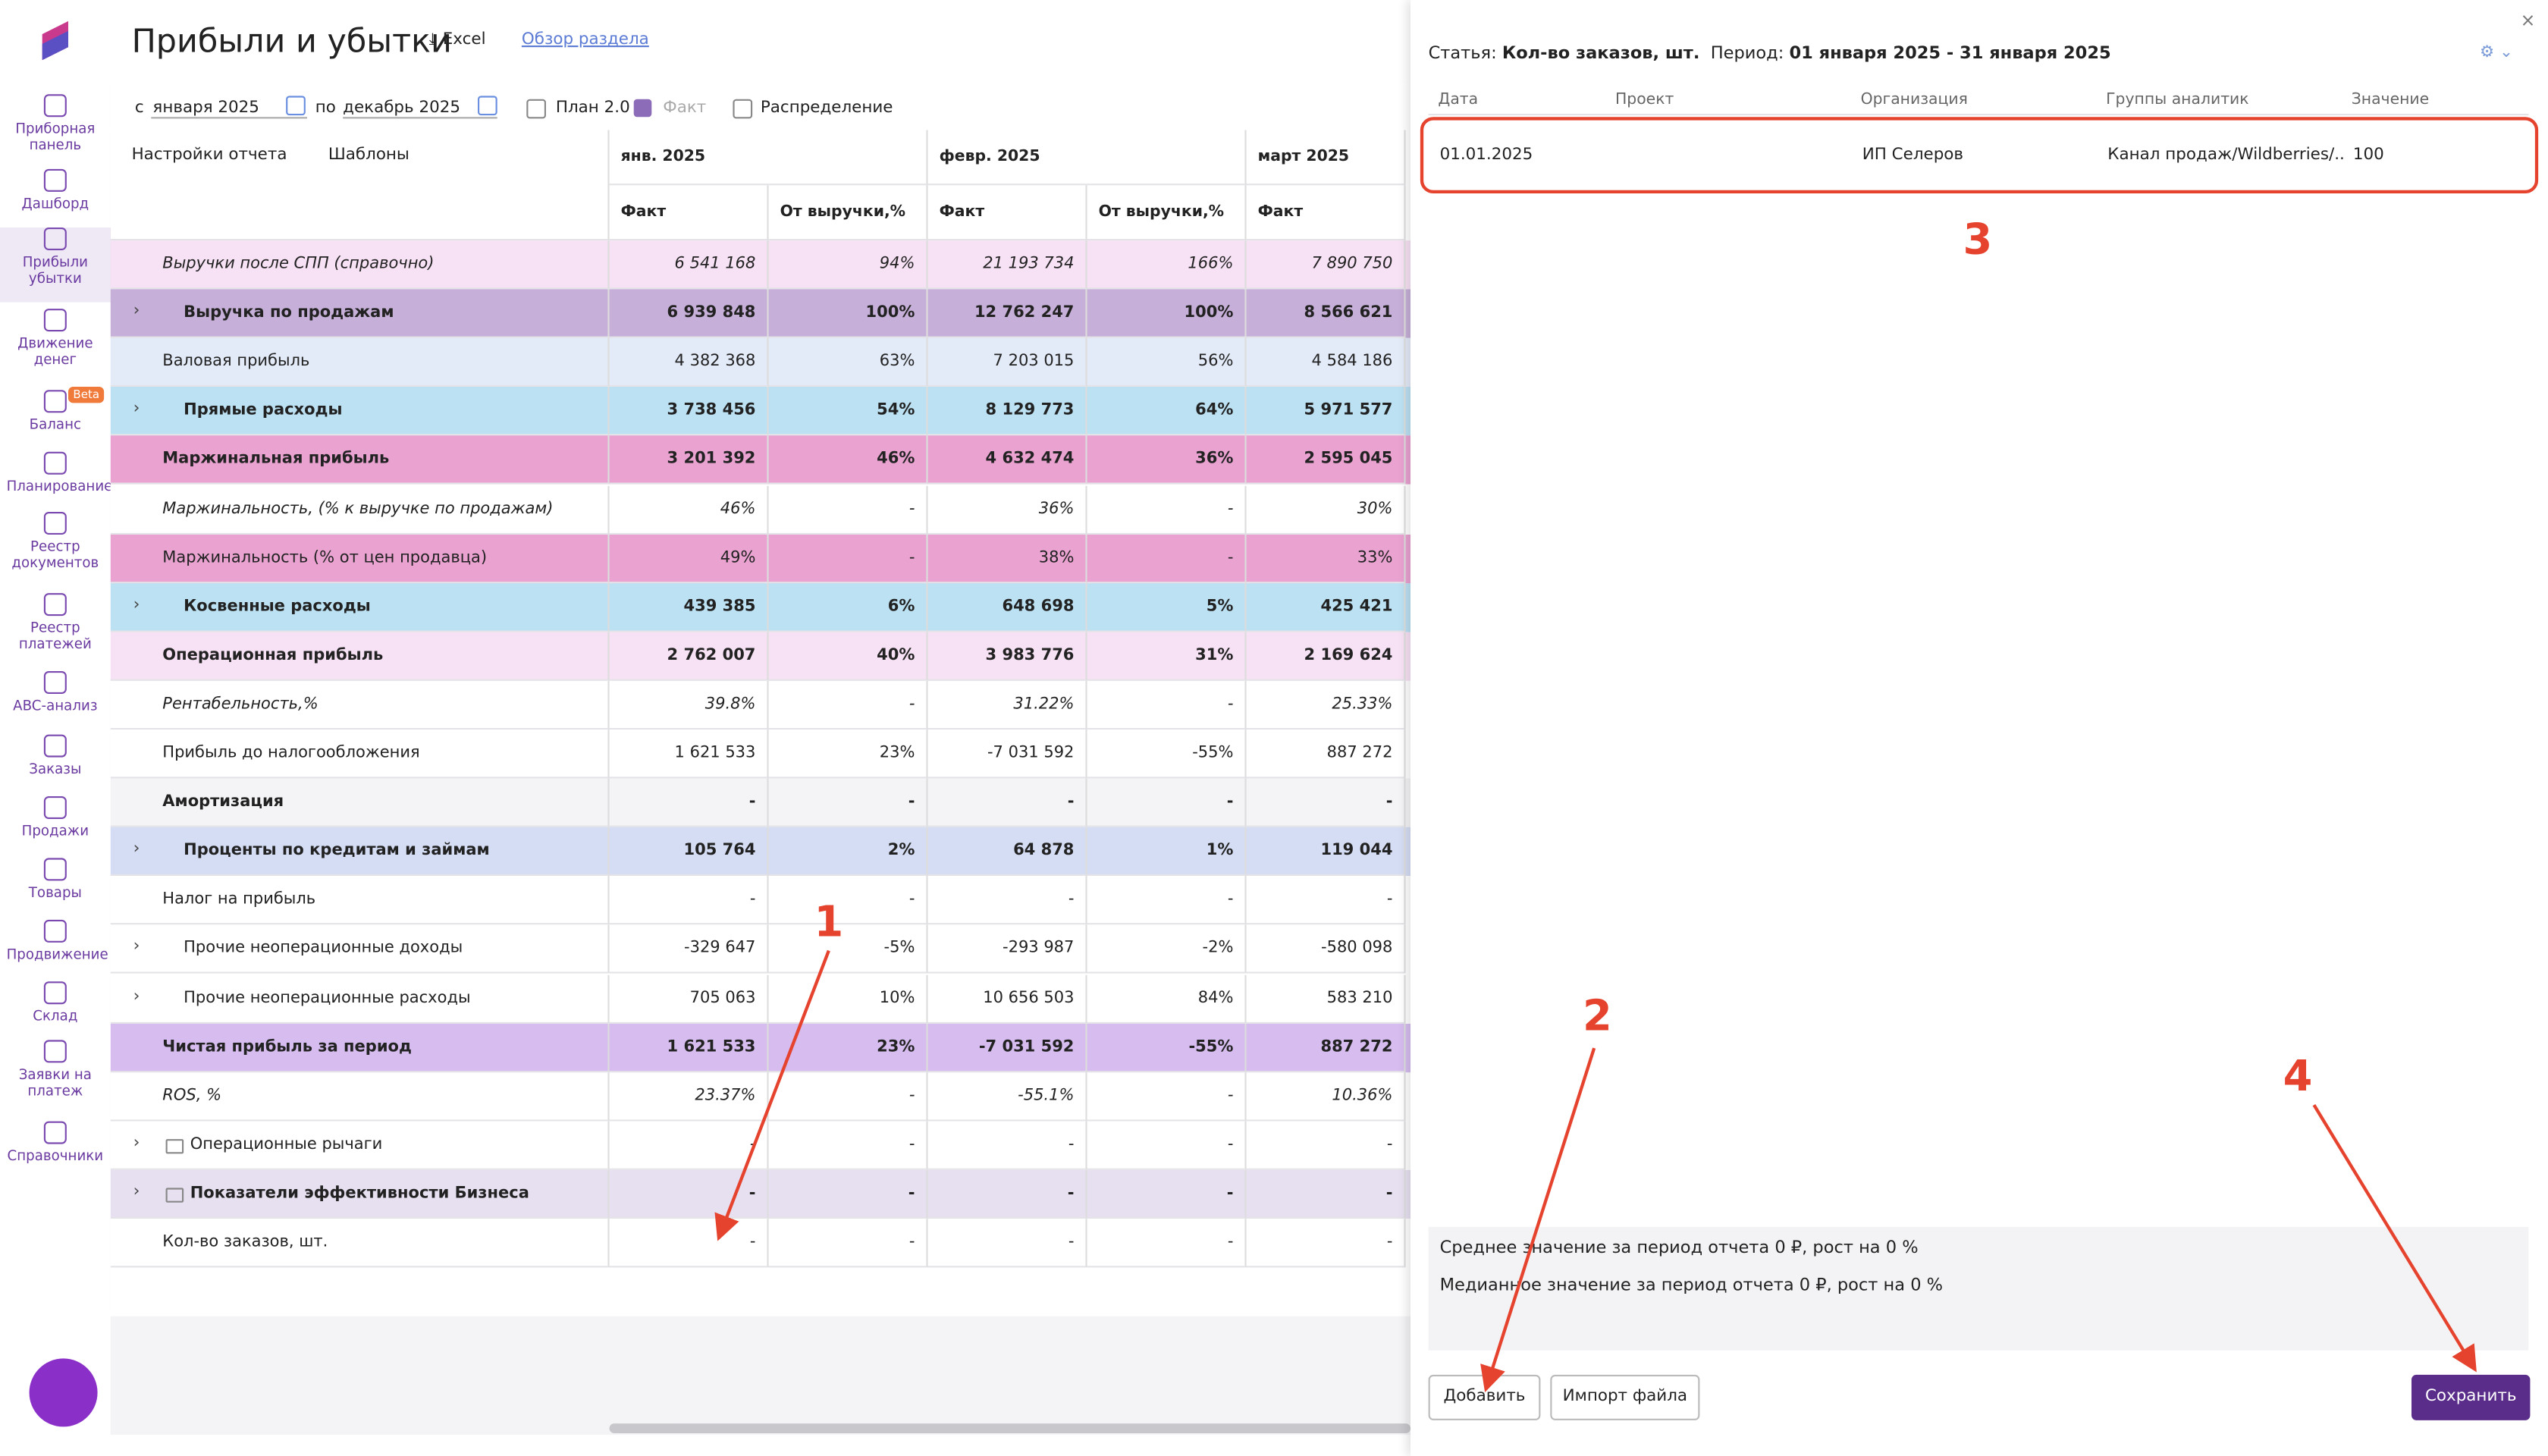 This screenshot has width=2548, height=1456. I want to click on table-cell: 64 878, so click(1007, 852).